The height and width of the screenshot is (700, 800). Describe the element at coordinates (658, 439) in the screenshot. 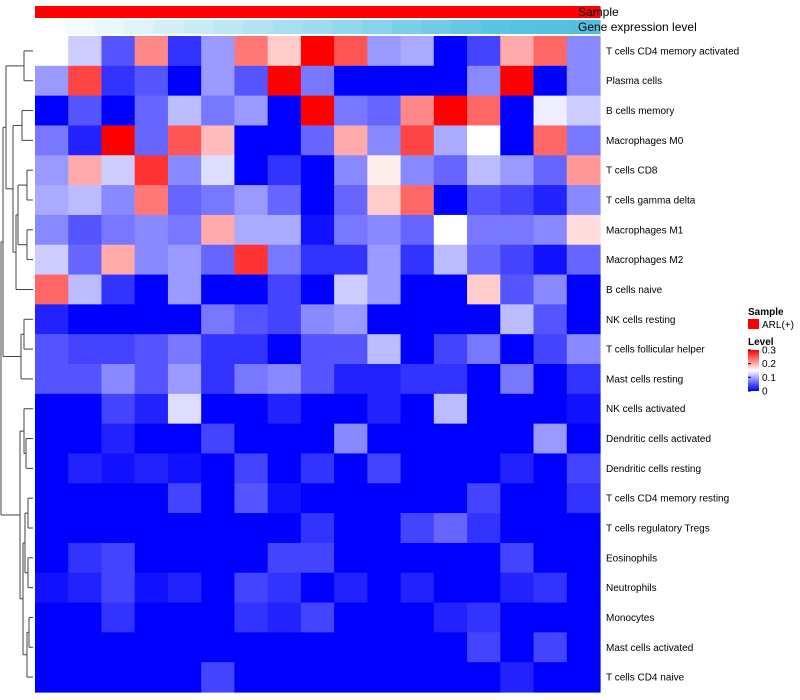

I see `row-label: Dendritic cells activated` at that location.